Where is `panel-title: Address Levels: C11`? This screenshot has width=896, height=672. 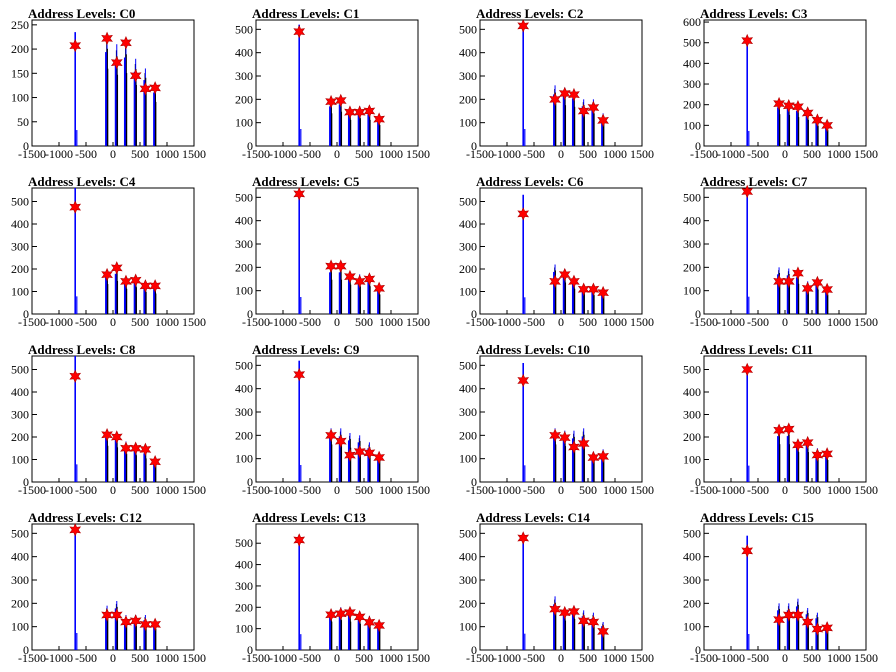
panel-title: Address Levels: C11 is located at coordinates (756, 349).